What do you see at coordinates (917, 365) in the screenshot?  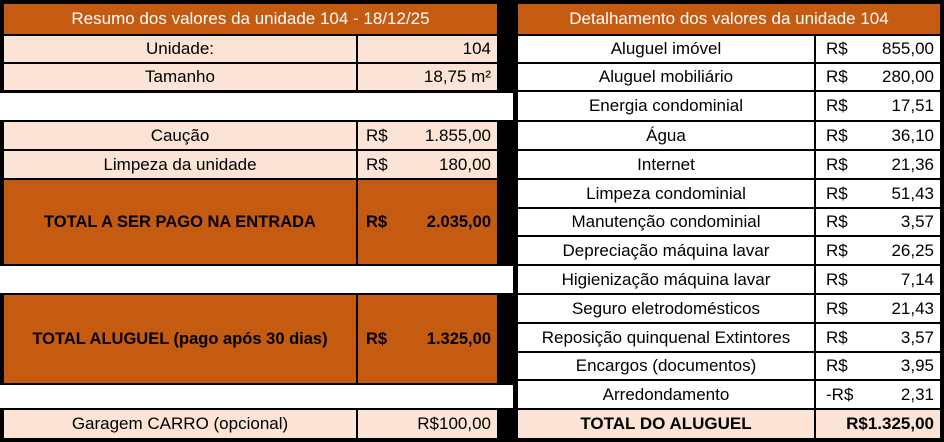 I see `detail-value: 3,95` at bounding box center [917, 365].